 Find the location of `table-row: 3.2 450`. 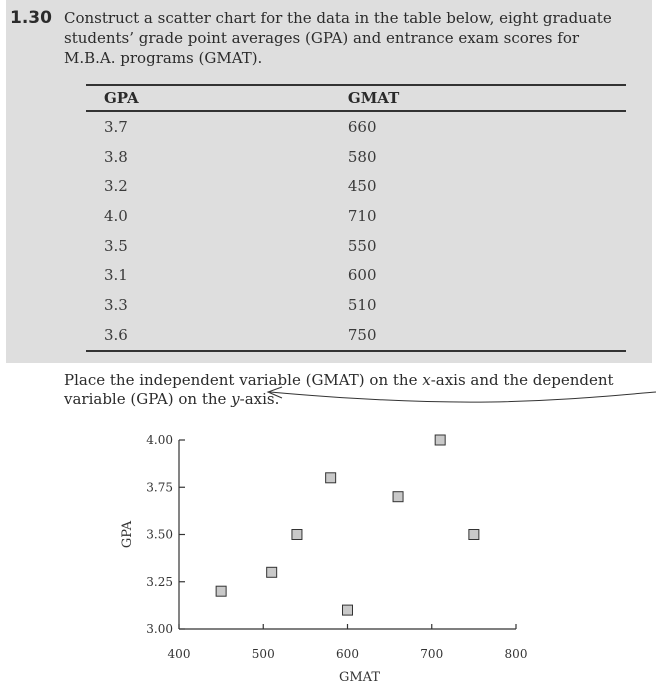

table-row: 3.2 450 is located at coordinates (356, 186).